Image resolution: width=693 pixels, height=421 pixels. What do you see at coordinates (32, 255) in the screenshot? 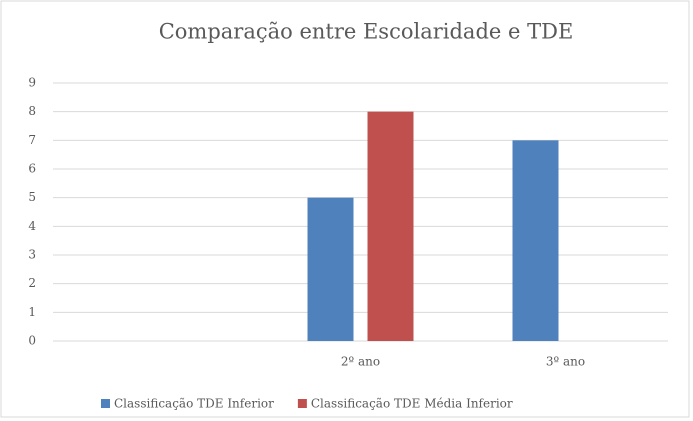
I see `y-tick-label: 3` at bounding box center [32, 255].